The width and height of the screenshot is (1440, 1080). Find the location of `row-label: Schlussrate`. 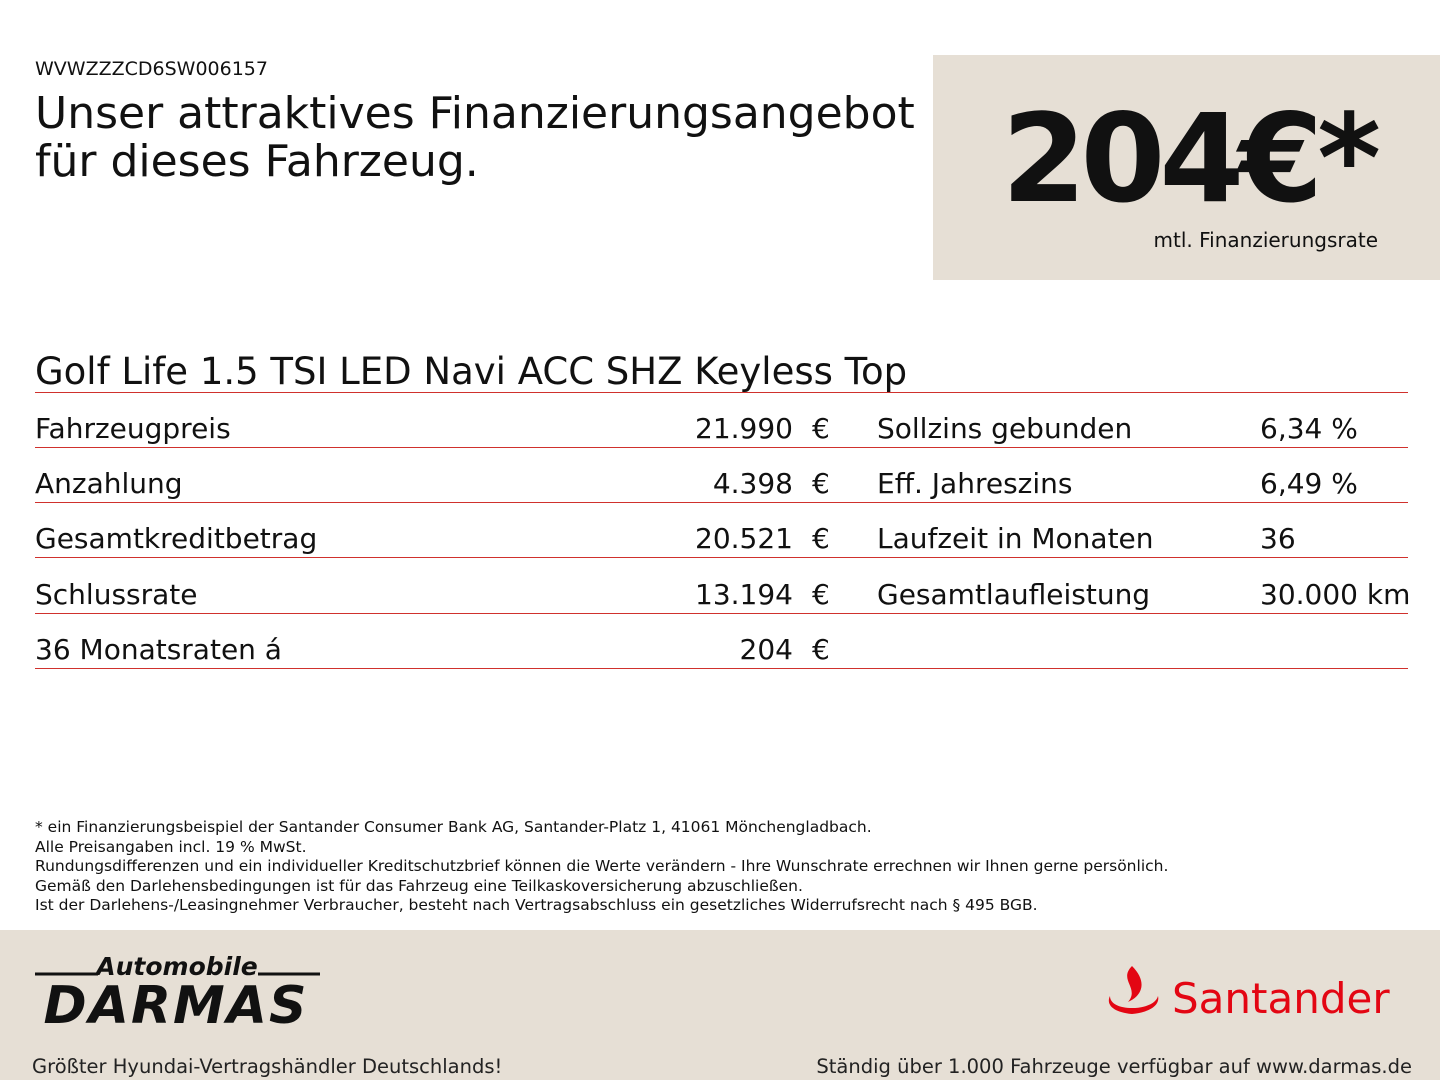

row-label: Schlussrate is located at coordinates (116, 594).